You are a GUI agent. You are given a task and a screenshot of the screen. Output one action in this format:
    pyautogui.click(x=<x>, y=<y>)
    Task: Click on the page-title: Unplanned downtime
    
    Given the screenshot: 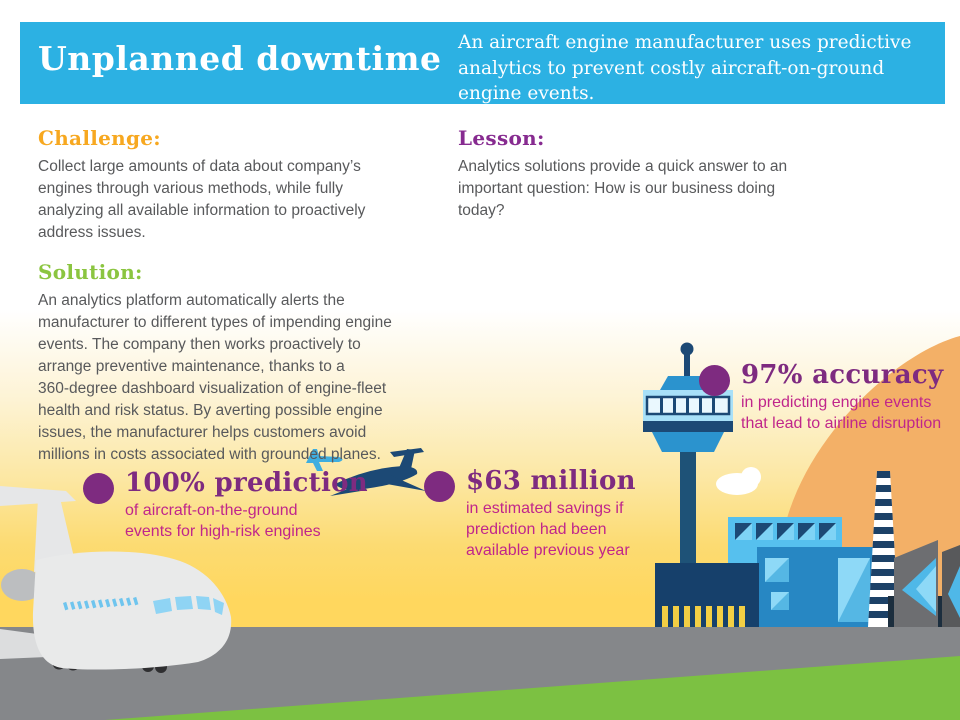 What is the action you would take?
    pyautogui.click(x=240, y=58)
    